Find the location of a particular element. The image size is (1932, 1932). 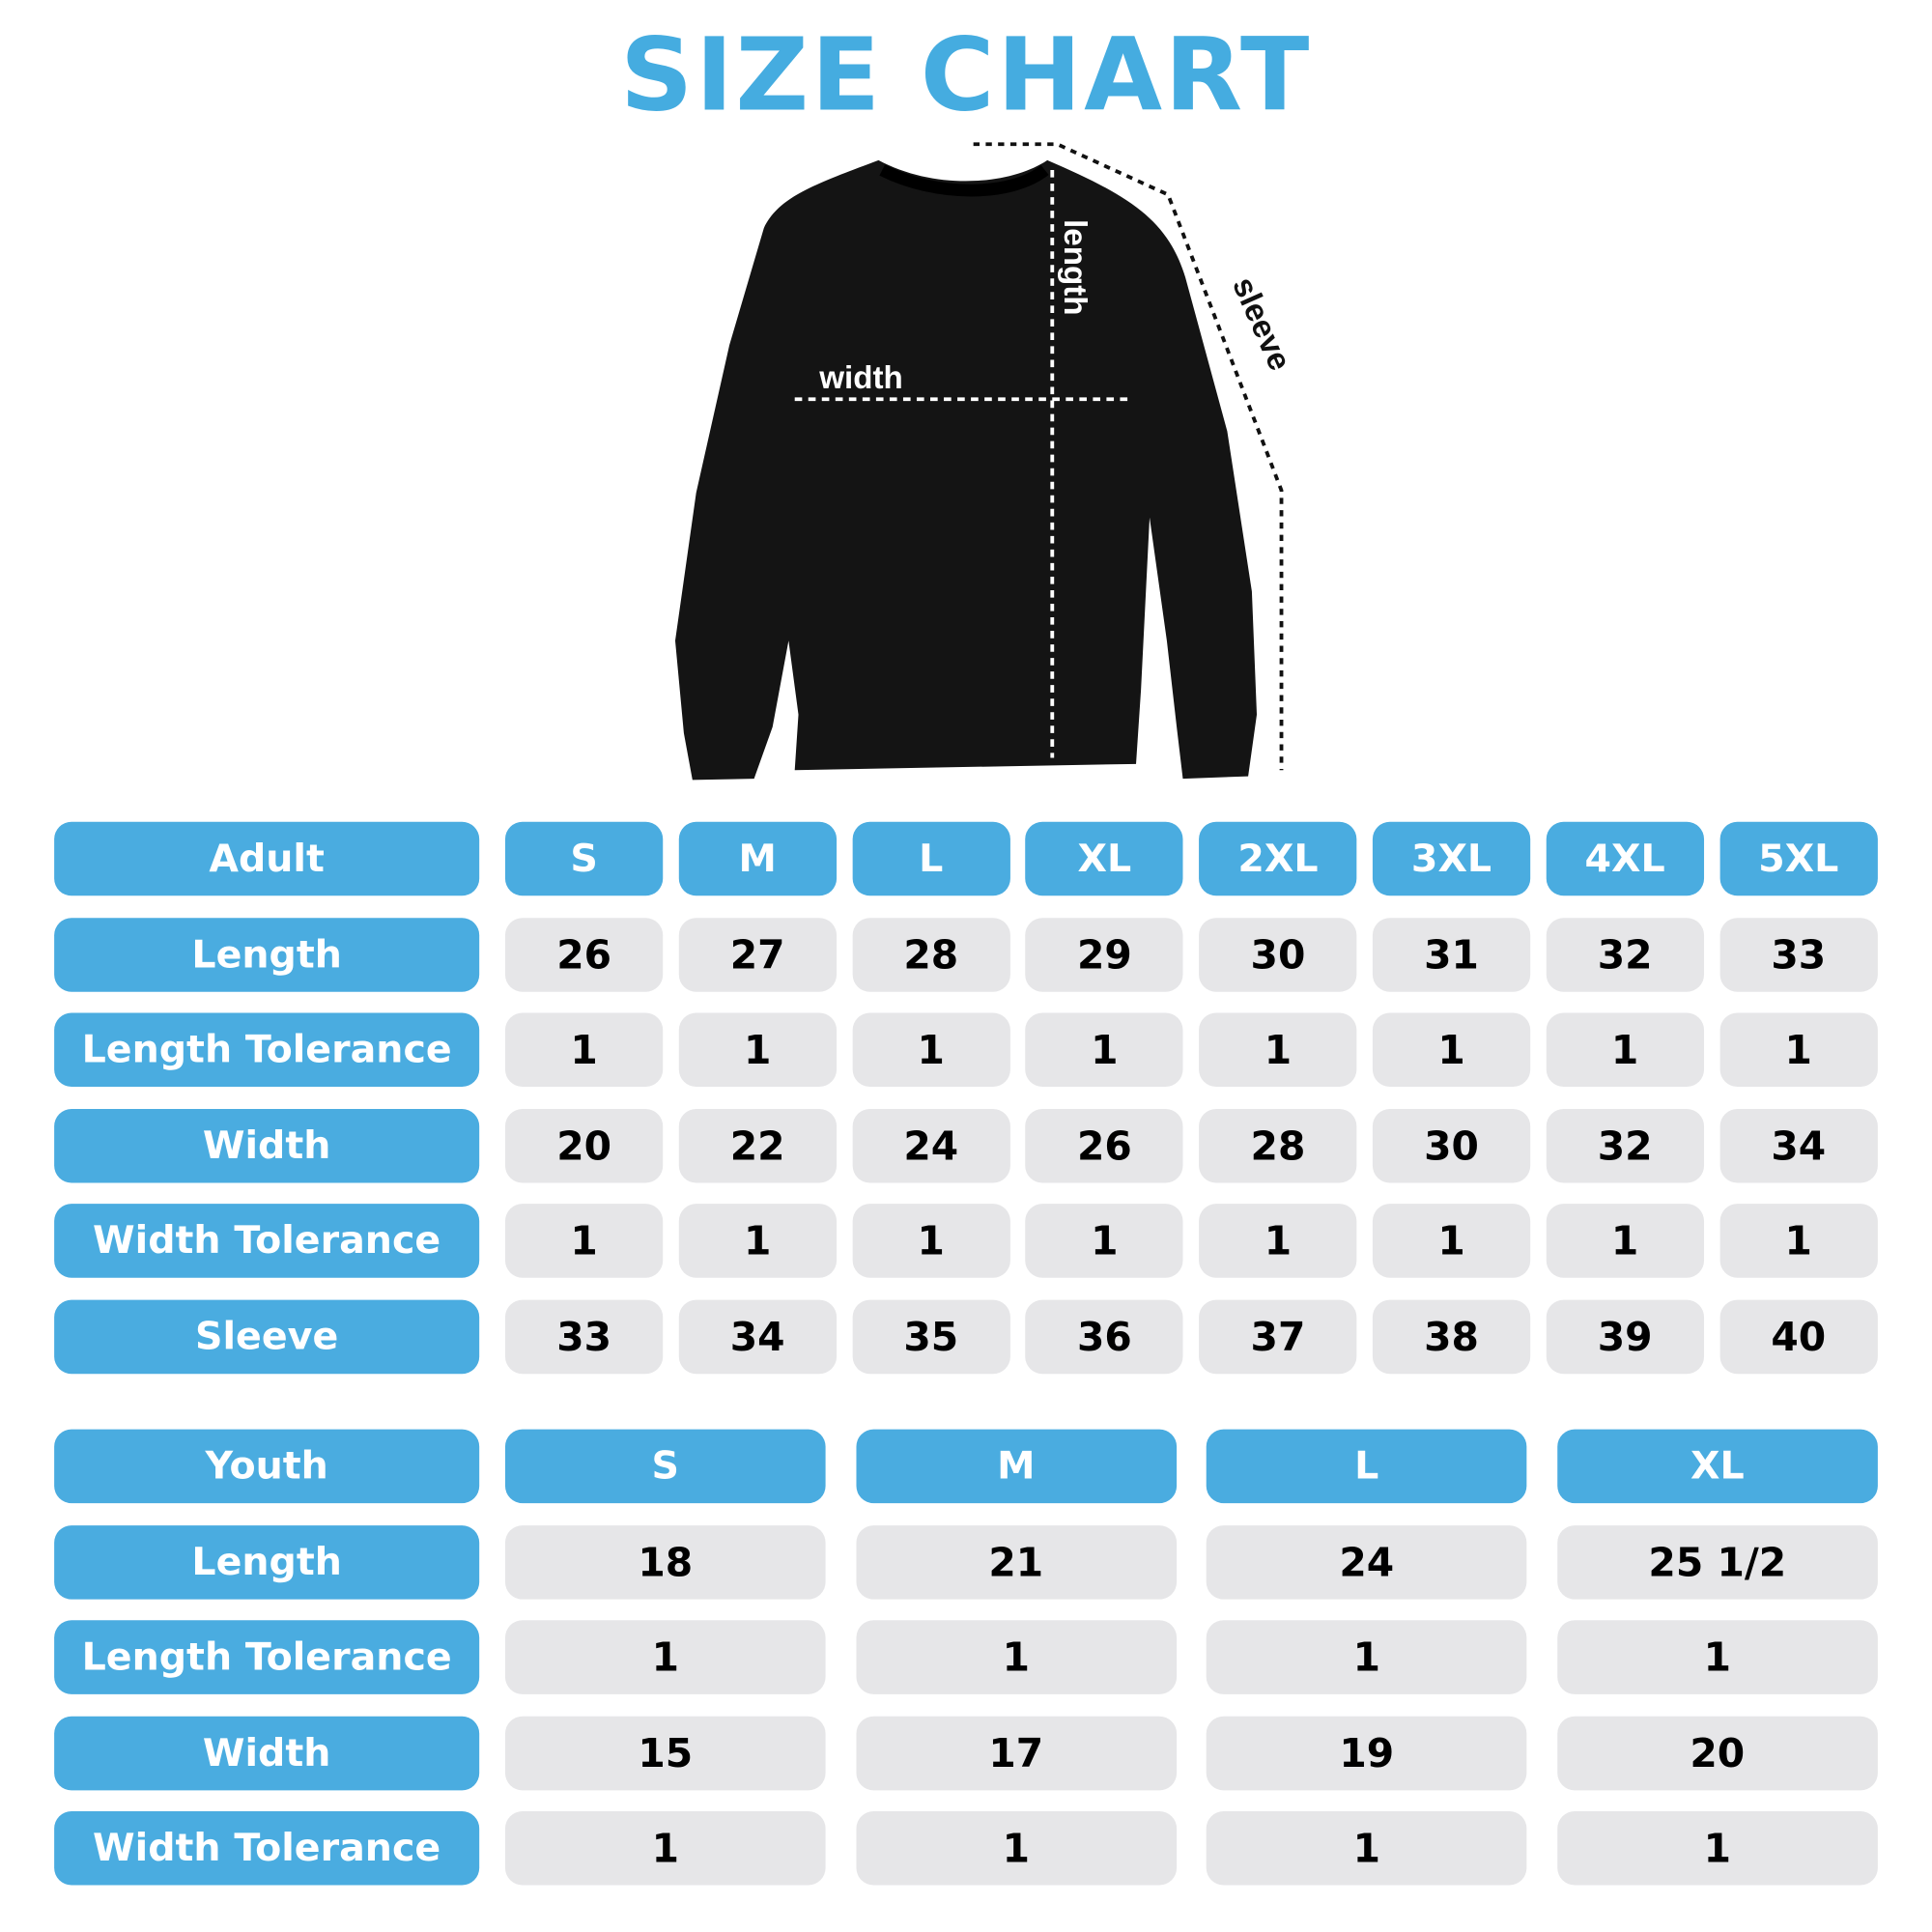

adult-value-cell: 31 is located at coordinates (1451, 954).